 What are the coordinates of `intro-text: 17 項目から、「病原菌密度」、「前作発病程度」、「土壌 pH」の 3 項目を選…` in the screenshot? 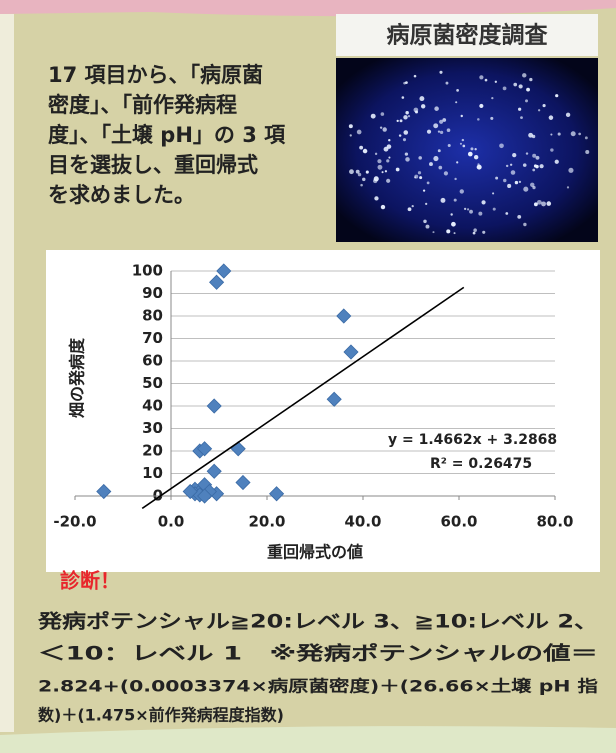 It's located at (167, 135).